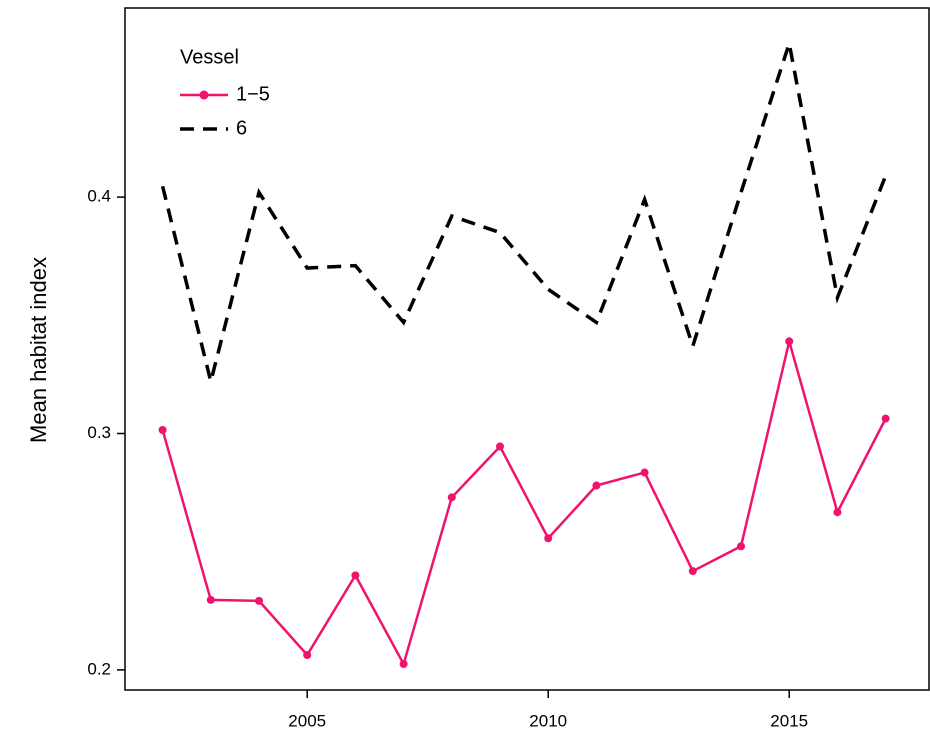  I want to click on x-tick-label: 2015, so click(789, 720).